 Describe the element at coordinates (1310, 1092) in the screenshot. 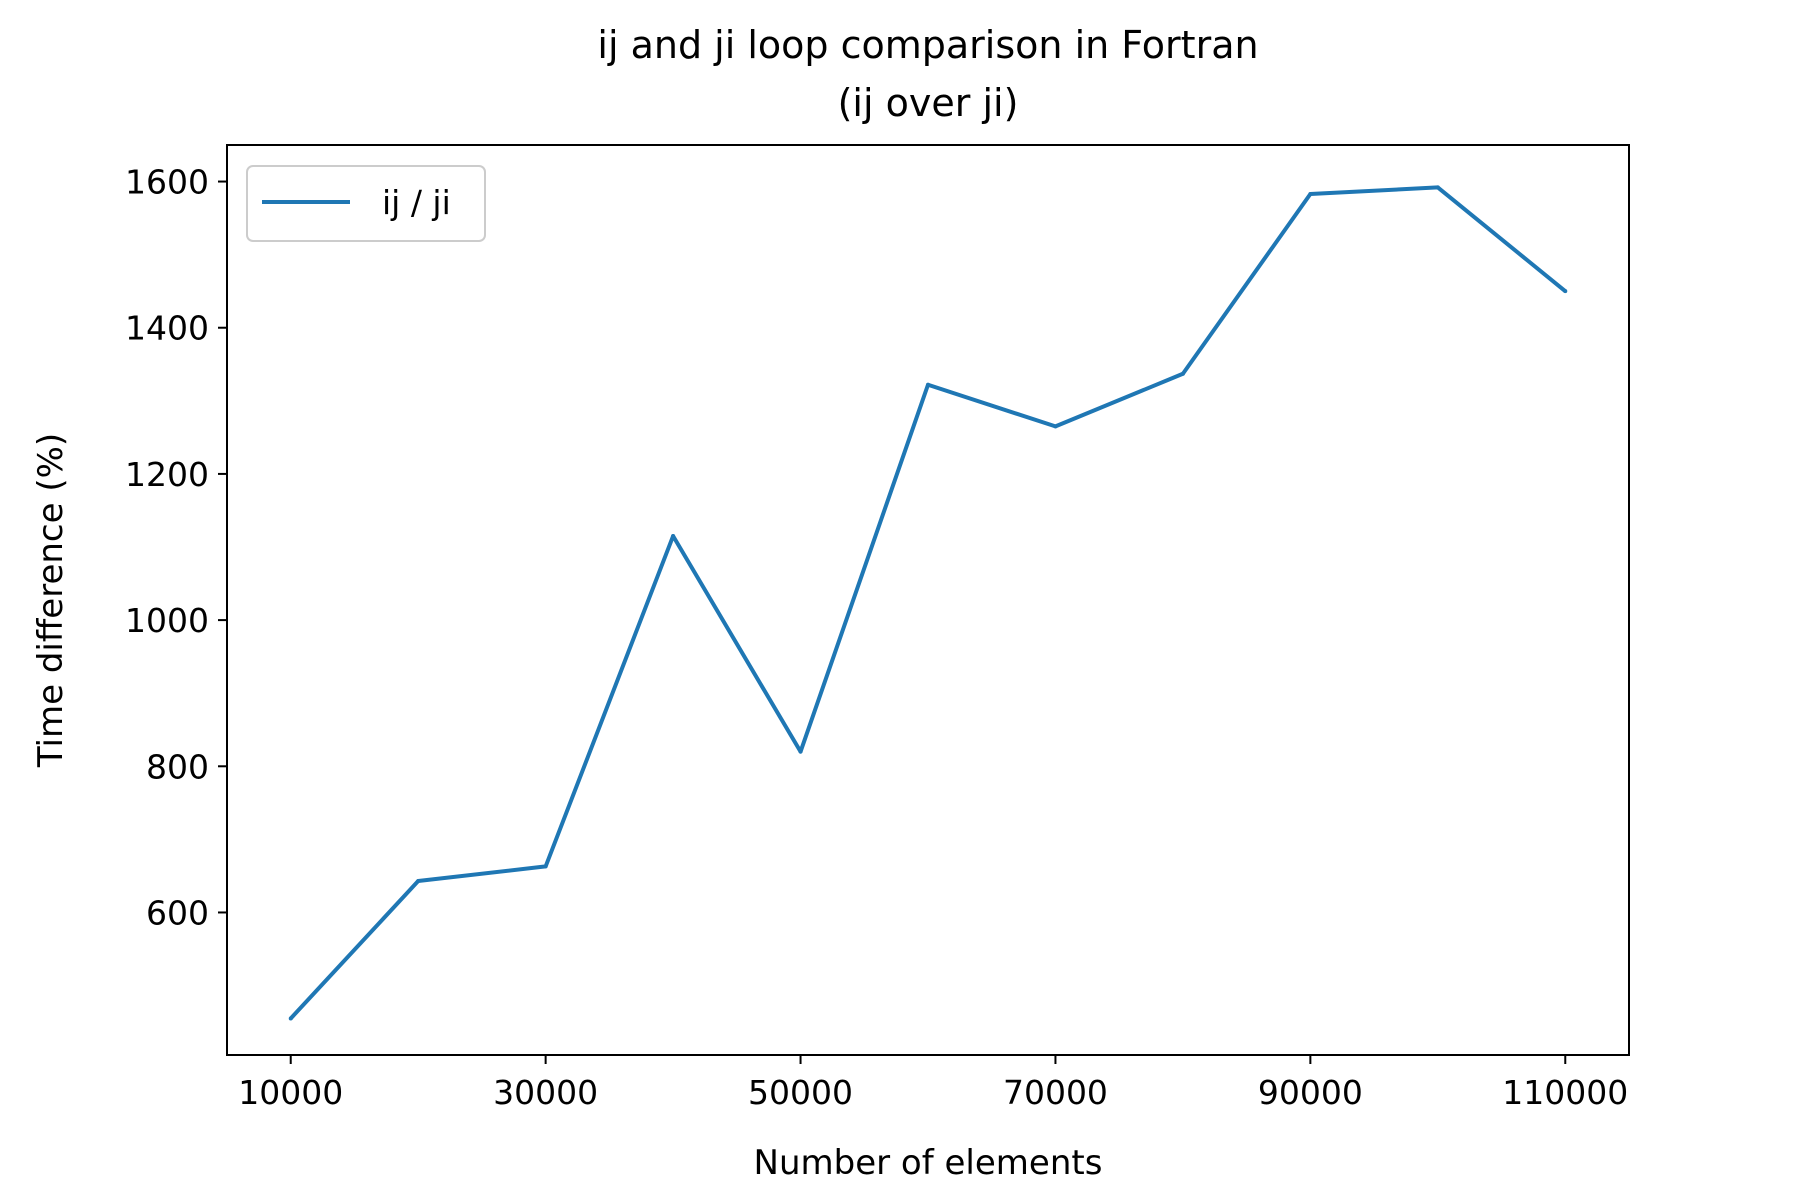

I see `x-tick-label: 90000` at that location.